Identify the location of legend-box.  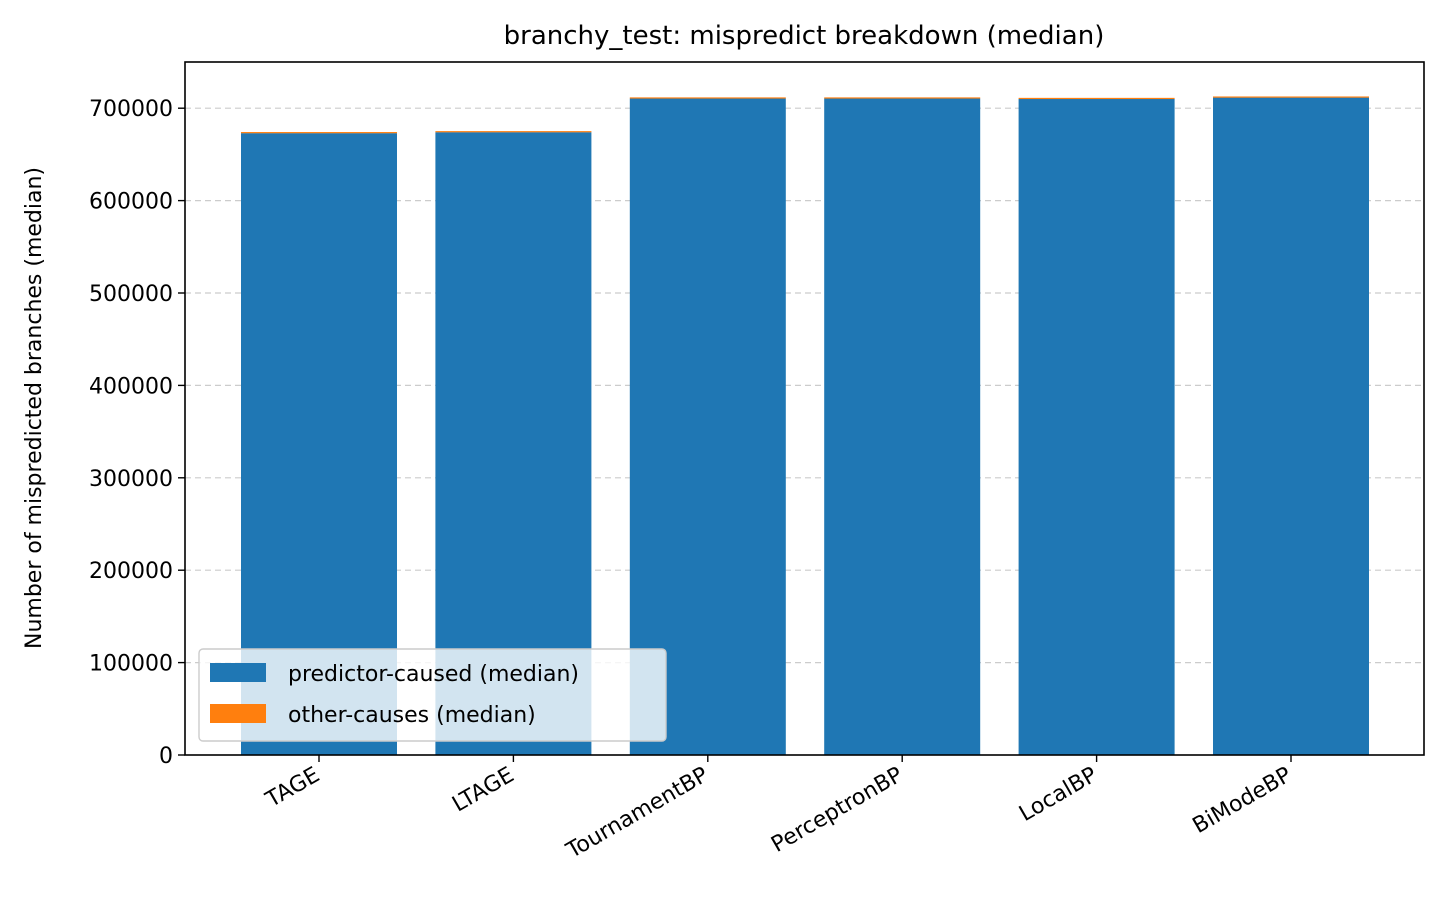
(432, 695).